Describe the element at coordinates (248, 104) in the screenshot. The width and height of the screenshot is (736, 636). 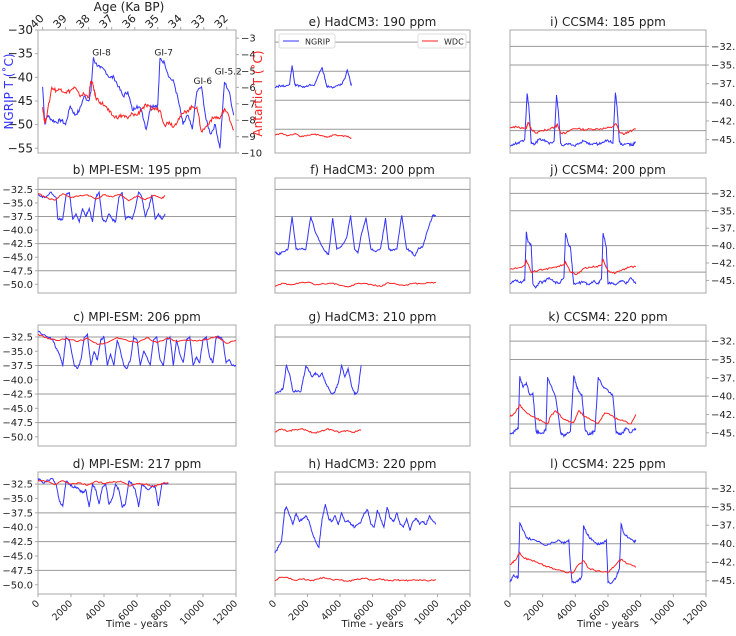
I see `right-tick-label: −7` at that location.